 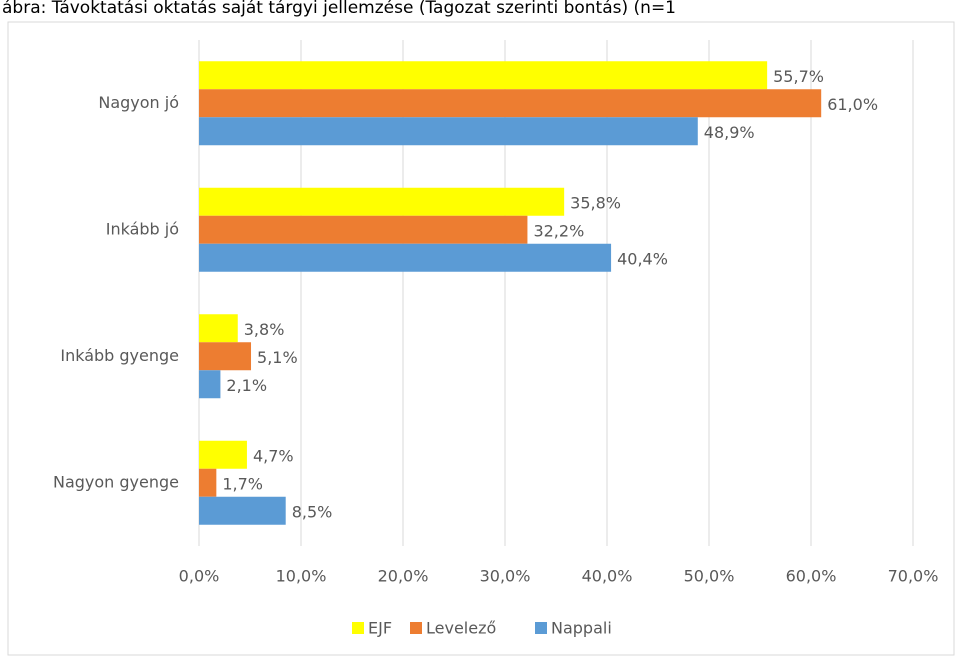 What do you see at coordinates (246, 385) in the screenshot?
I see `value-label: 2,1%` at bounding box center [246, 385].